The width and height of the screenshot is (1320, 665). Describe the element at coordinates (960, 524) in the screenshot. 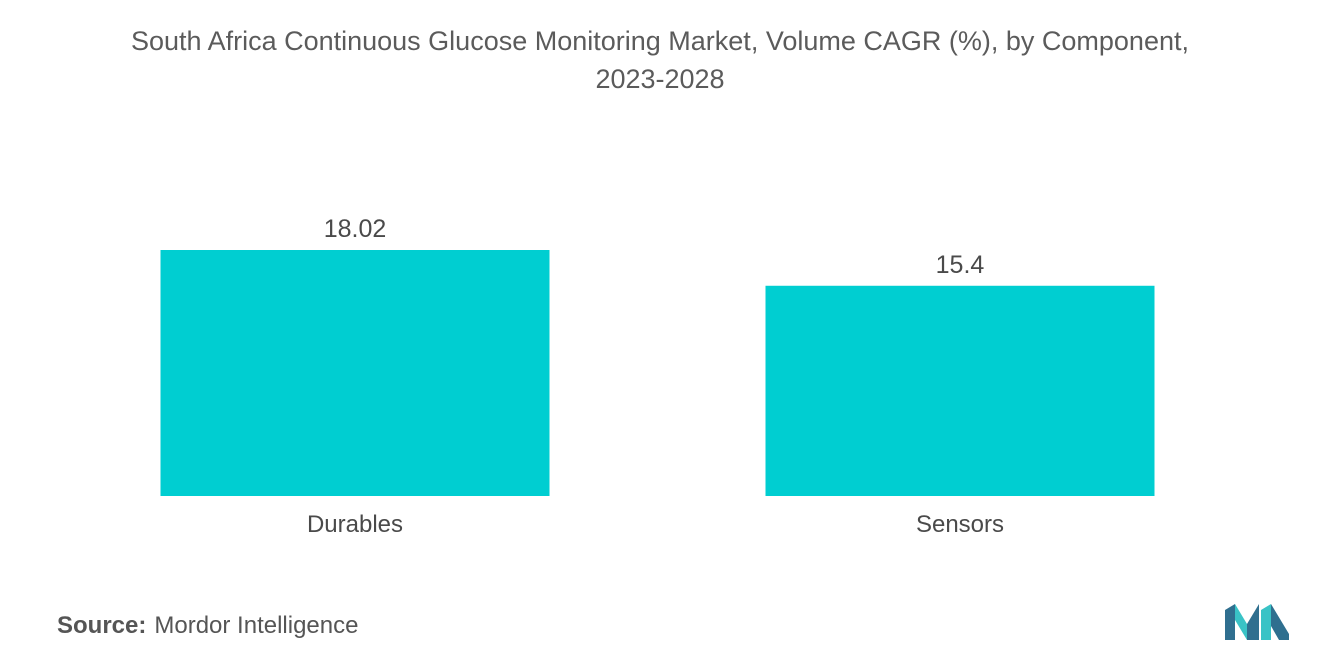

I see `x-tick-label-sensors: Sensors` at that location.